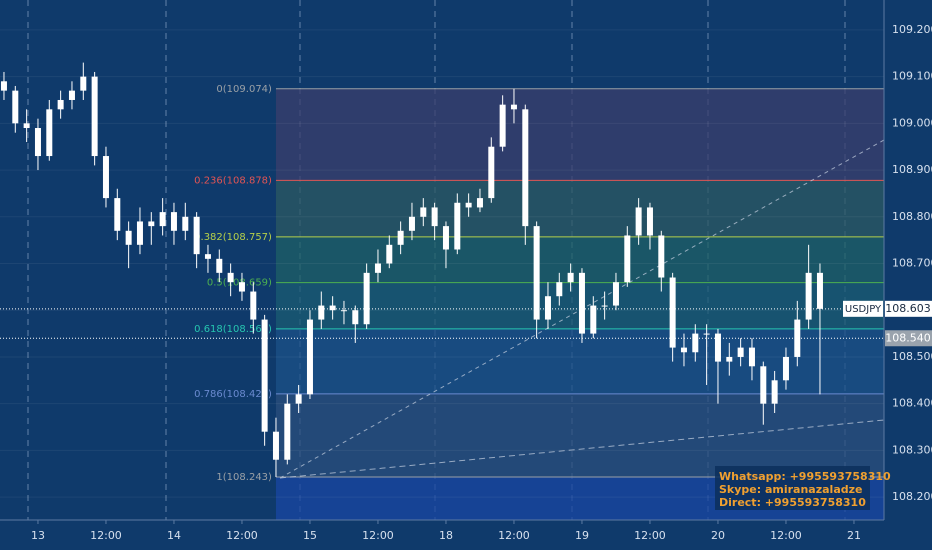 This screenshot has width=932, height=550. Describe the element at coordinates (233, 237) in the screenshot. I see `fib-label: 0.382(108.757)` at that location.